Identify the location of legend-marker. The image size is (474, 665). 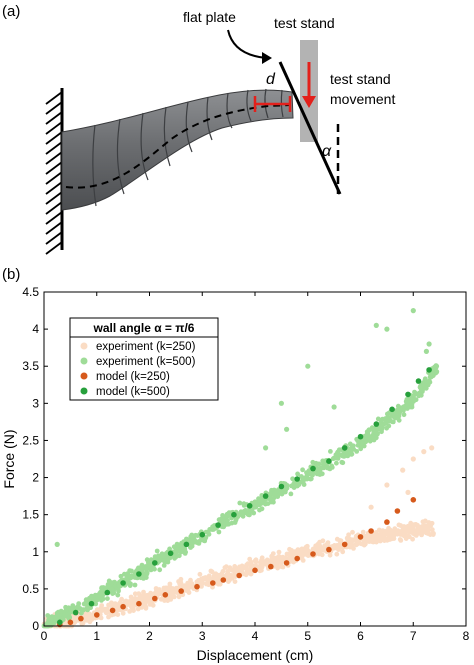
(84, 361).